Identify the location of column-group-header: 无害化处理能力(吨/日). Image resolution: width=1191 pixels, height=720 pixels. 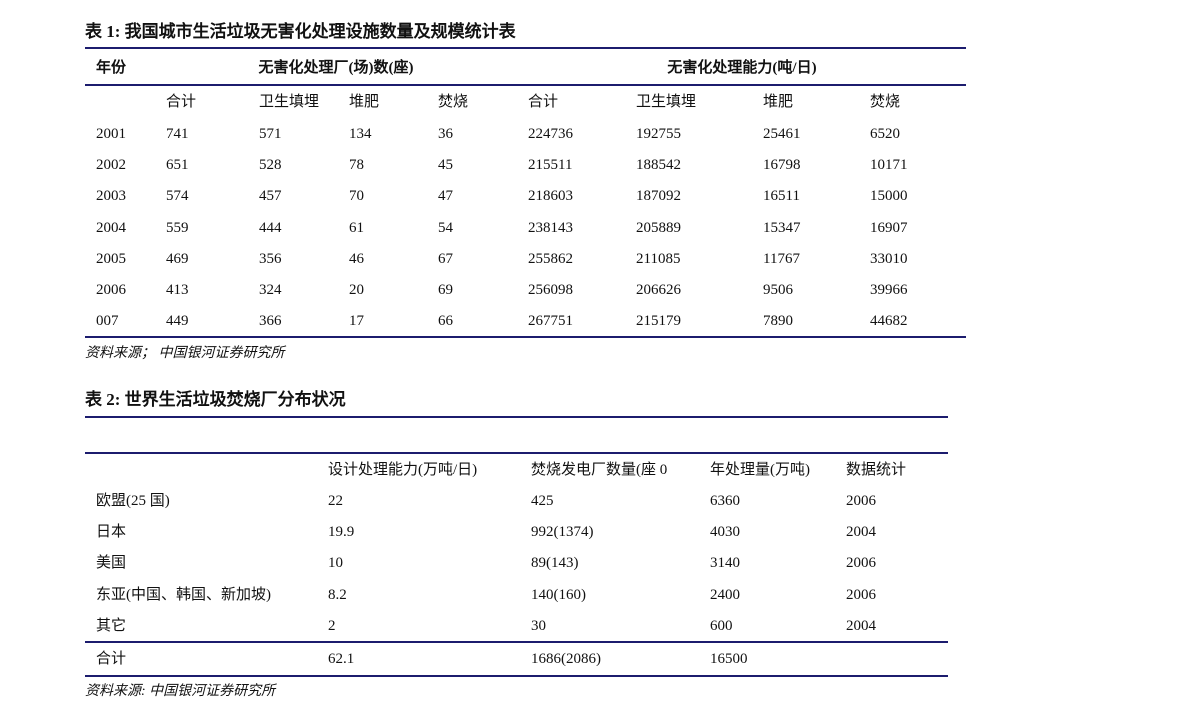
(742, 68).